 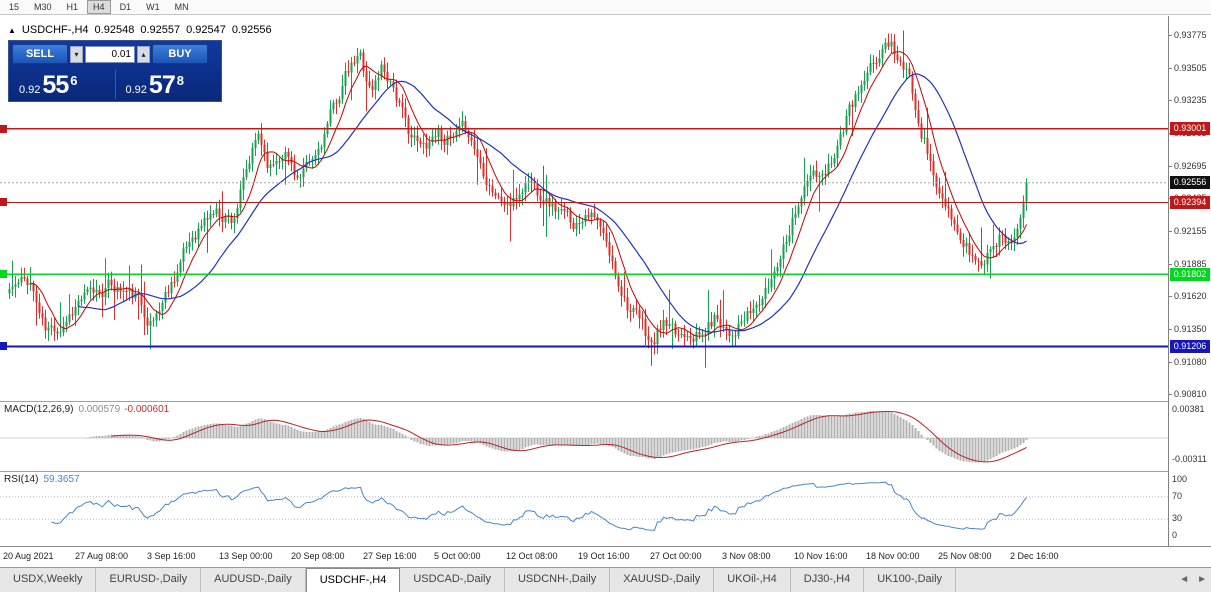 I want to click on price-axis-tick: 0.92695, so click(x=1190, y=166).